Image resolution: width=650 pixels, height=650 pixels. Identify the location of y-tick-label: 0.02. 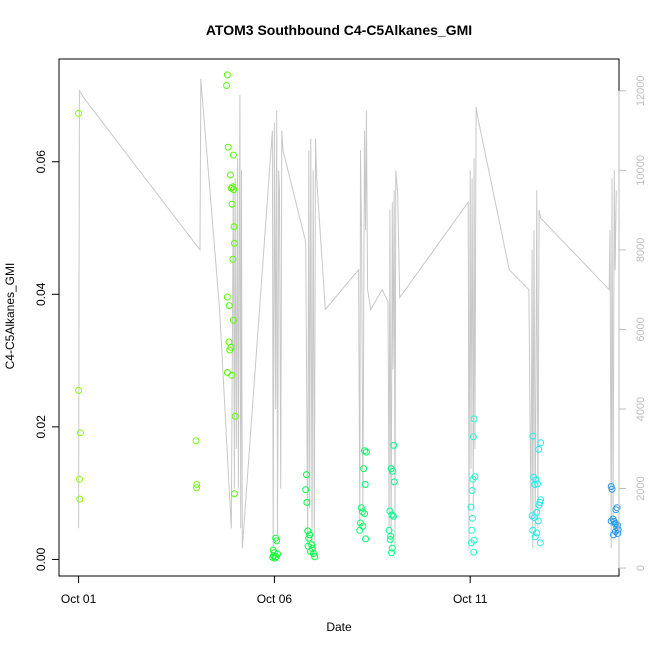
(41, 427).